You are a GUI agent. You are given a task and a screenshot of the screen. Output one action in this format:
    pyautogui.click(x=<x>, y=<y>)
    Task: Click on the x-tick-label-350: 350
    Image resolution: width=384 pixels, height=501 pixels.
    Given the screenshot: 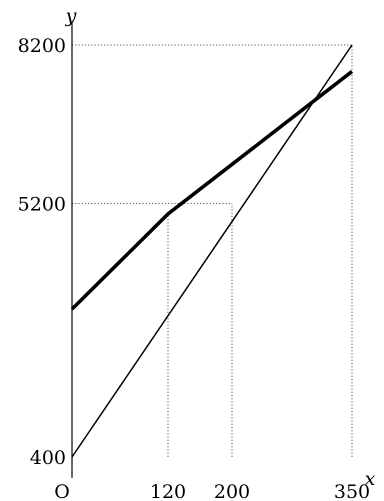 What is the action you would take?
    pyautogui.click(x=352, y=491)
    